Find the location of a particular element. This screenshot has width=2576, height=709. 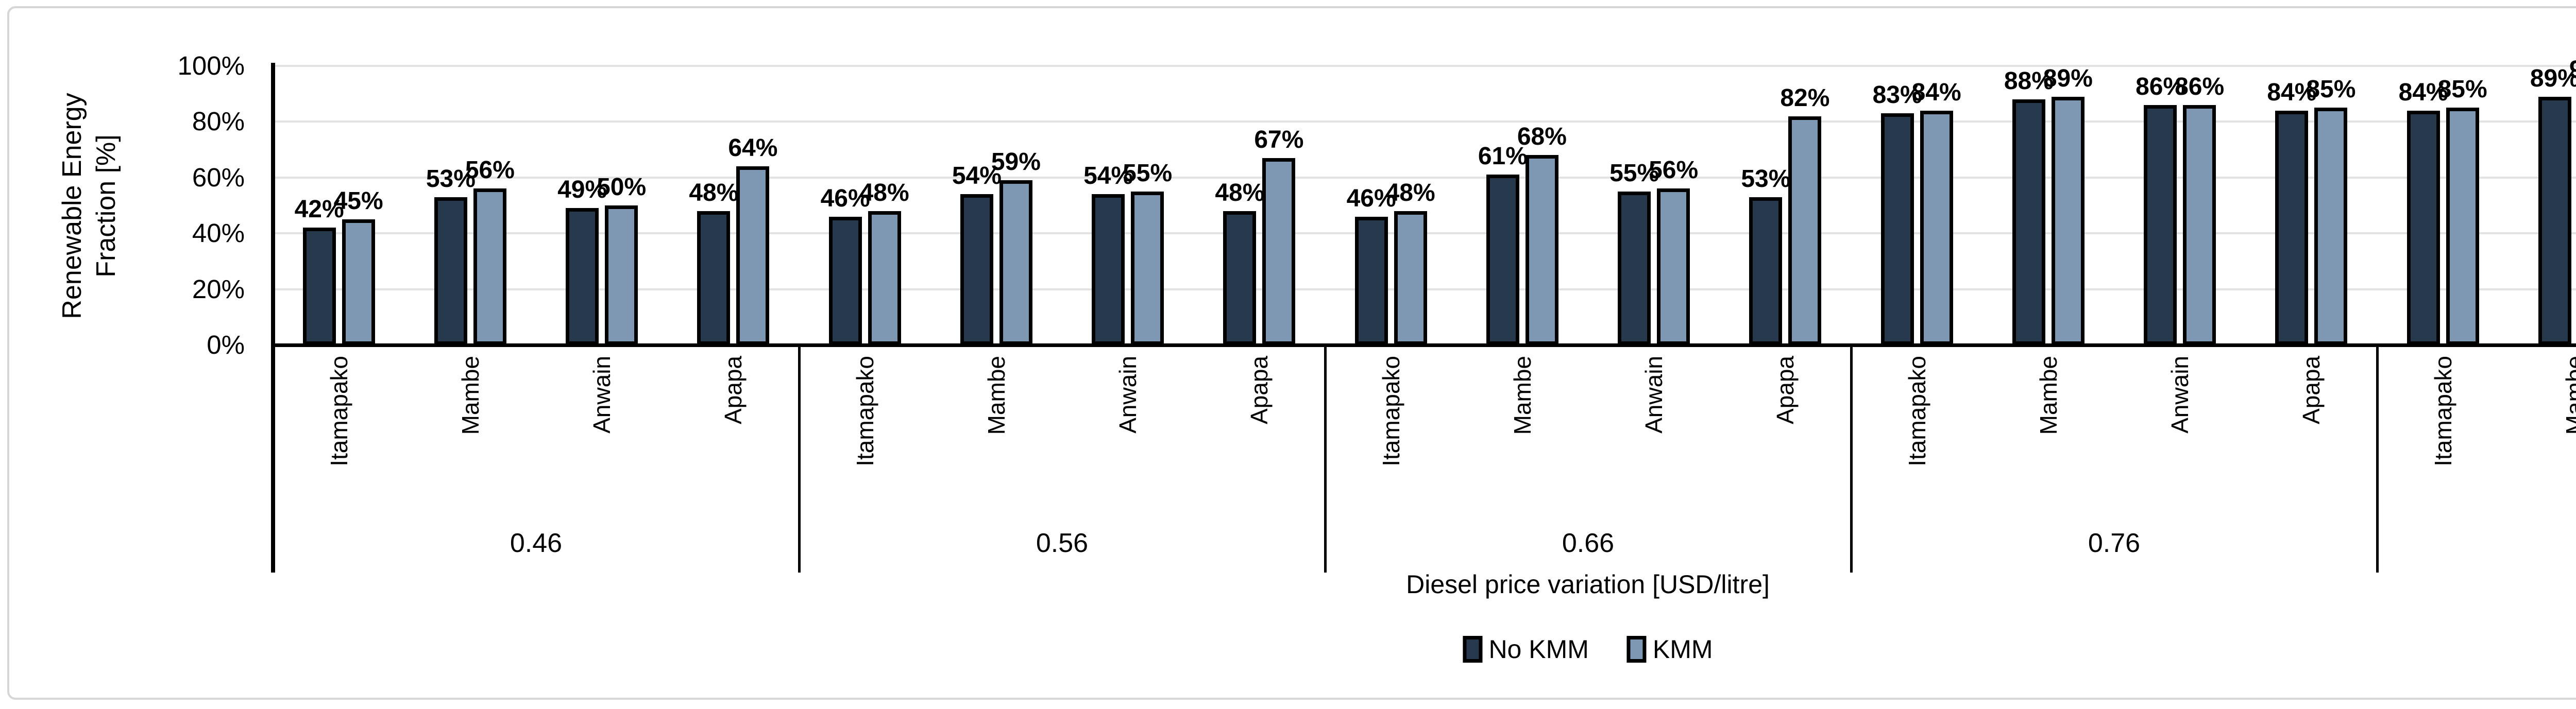

bar-value-label: 49% is located at coordinates (582, 190).